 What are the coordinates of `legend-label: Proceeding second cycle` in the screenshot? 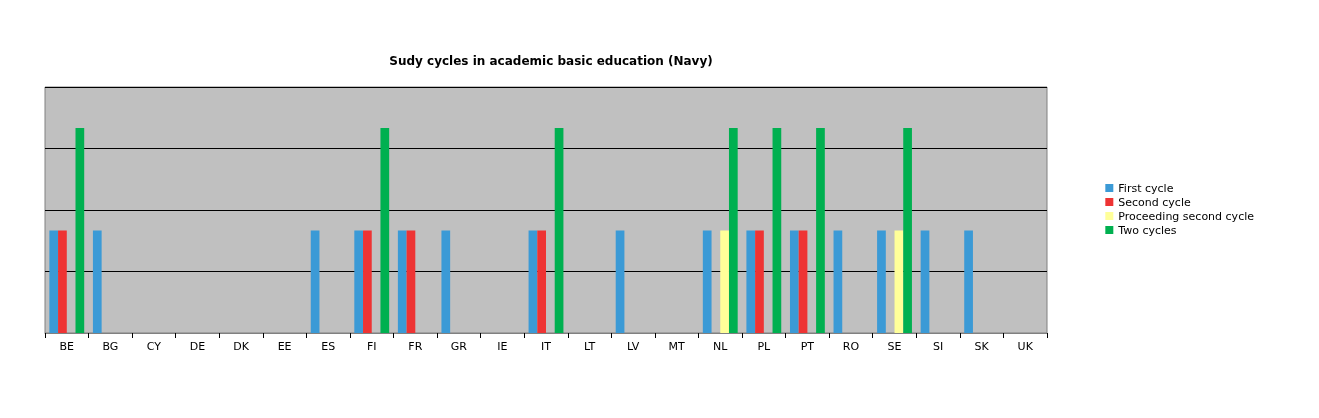 It's located at (1186, 216).